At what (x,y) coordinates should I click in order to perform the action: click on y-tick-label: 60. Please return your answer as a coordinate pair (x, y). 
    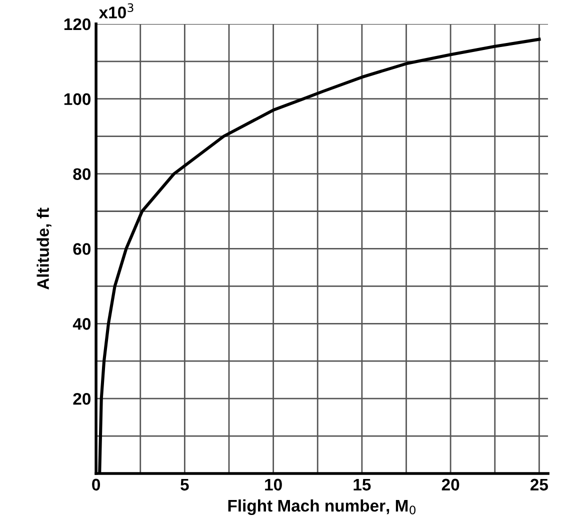
    Looking at the image, I should click on (82, 249).